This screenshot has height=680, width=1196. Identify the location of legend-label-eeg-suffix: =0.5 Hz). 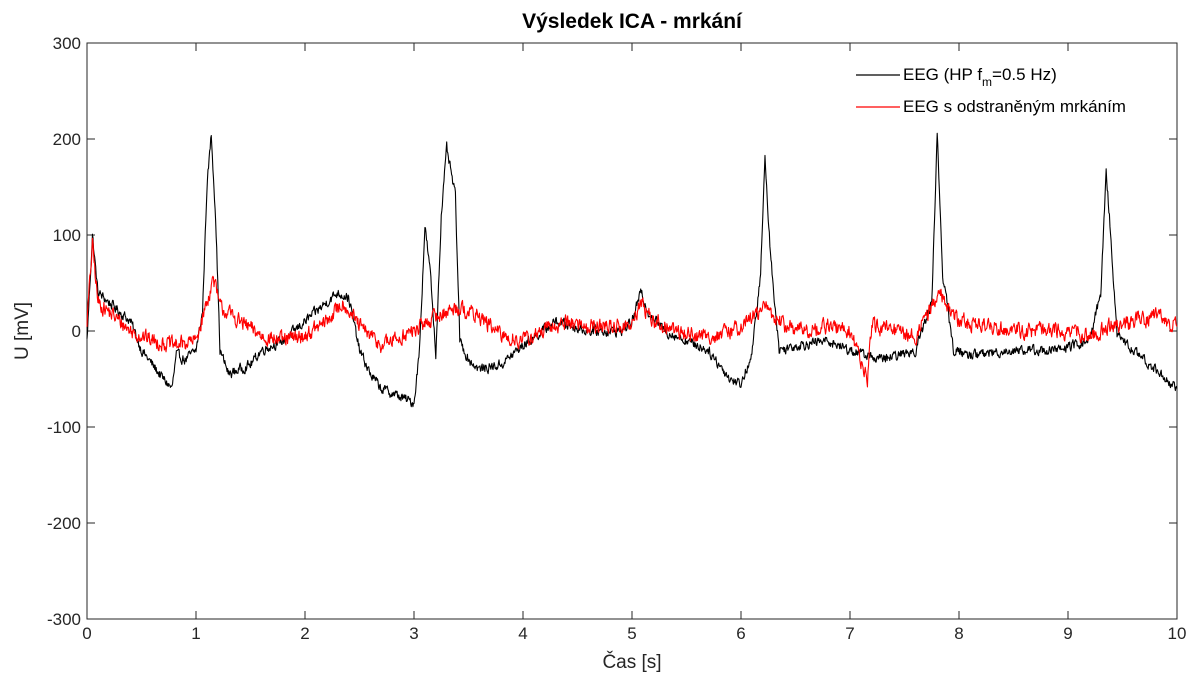
(1024, 74).